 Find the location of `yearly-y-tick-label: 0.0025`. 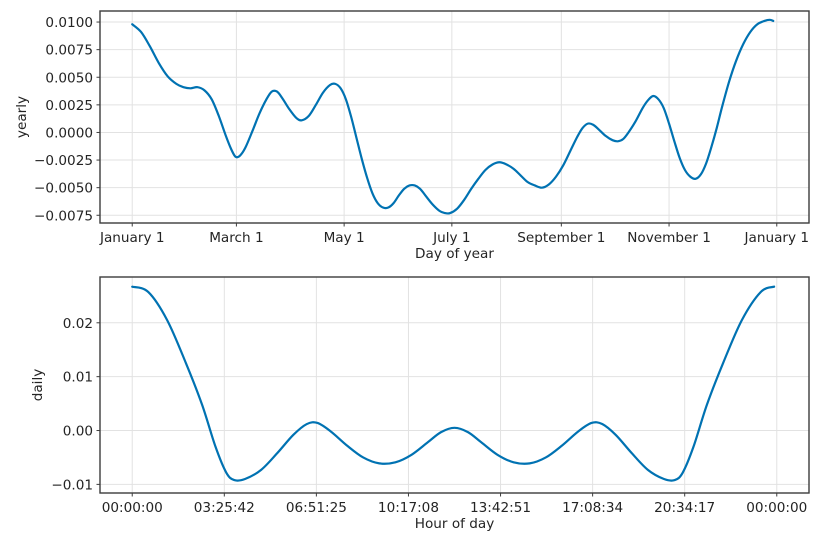

yearly-y-tick-label: 0.0025 is located at coordinates (69, 106).